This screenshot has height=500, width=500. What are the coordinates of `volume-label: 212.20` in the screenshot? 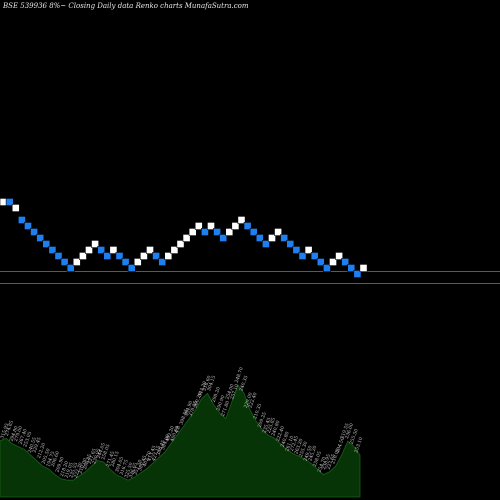 It's located at (41, 450).